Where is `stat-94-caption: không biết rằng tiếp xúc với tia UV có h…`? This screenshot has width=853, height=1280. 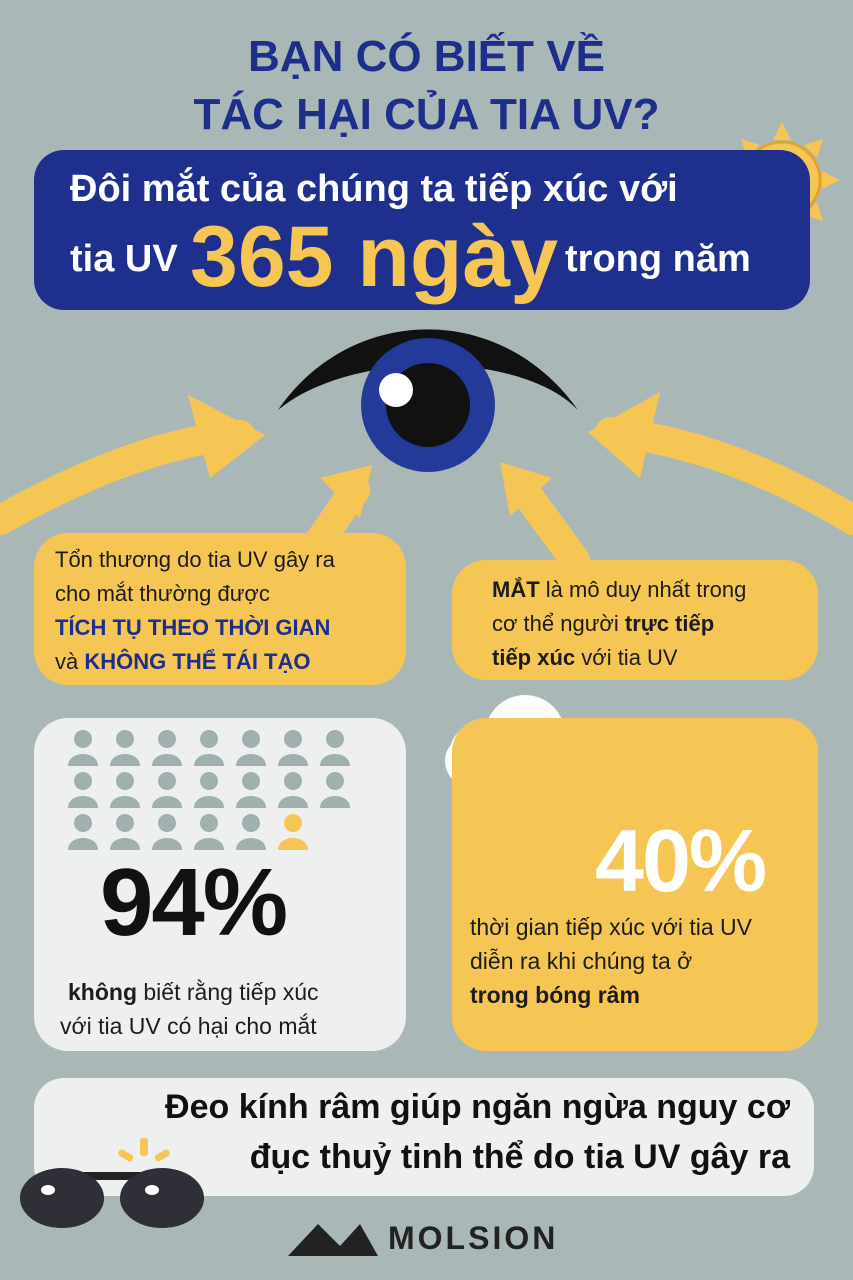
stat-94-caption: không biết rằng tiếp xúc với tia UV có h… is located at coordinates (189, 1009).